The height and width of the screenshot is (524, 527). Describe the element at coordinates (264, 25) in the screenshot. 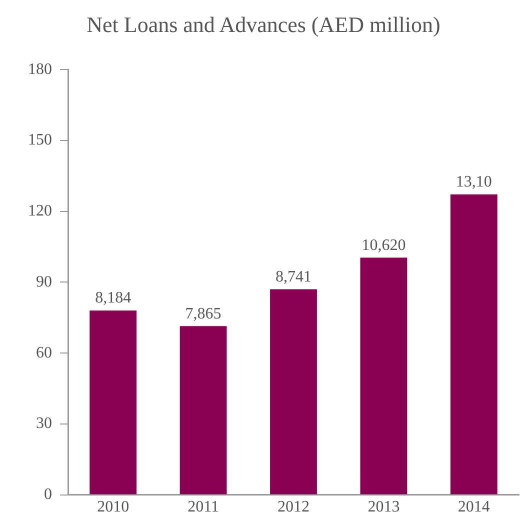

I see `chart-title: Net Loans and Advances (AED million)` at that location.